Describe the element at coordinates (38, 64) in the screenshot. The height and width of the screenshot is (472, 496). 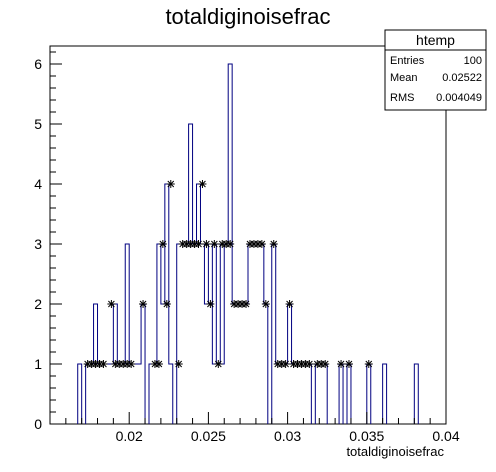
I see `y-tick-label: 6` at that location.